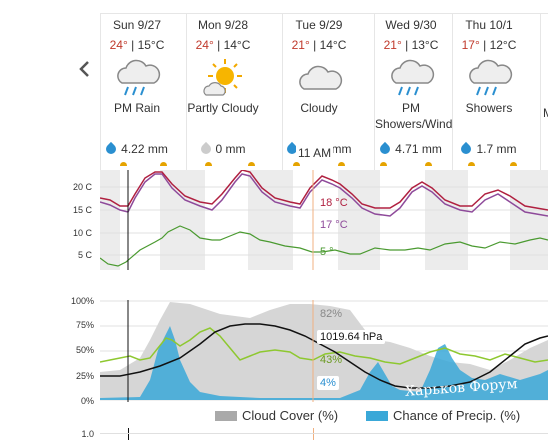 The width and height of the screenshot is (548, 440). What do you see at coordinates (223, 77) in the screenshot?
I see `sun-cloud-icon` at bounding box center [223, 77].